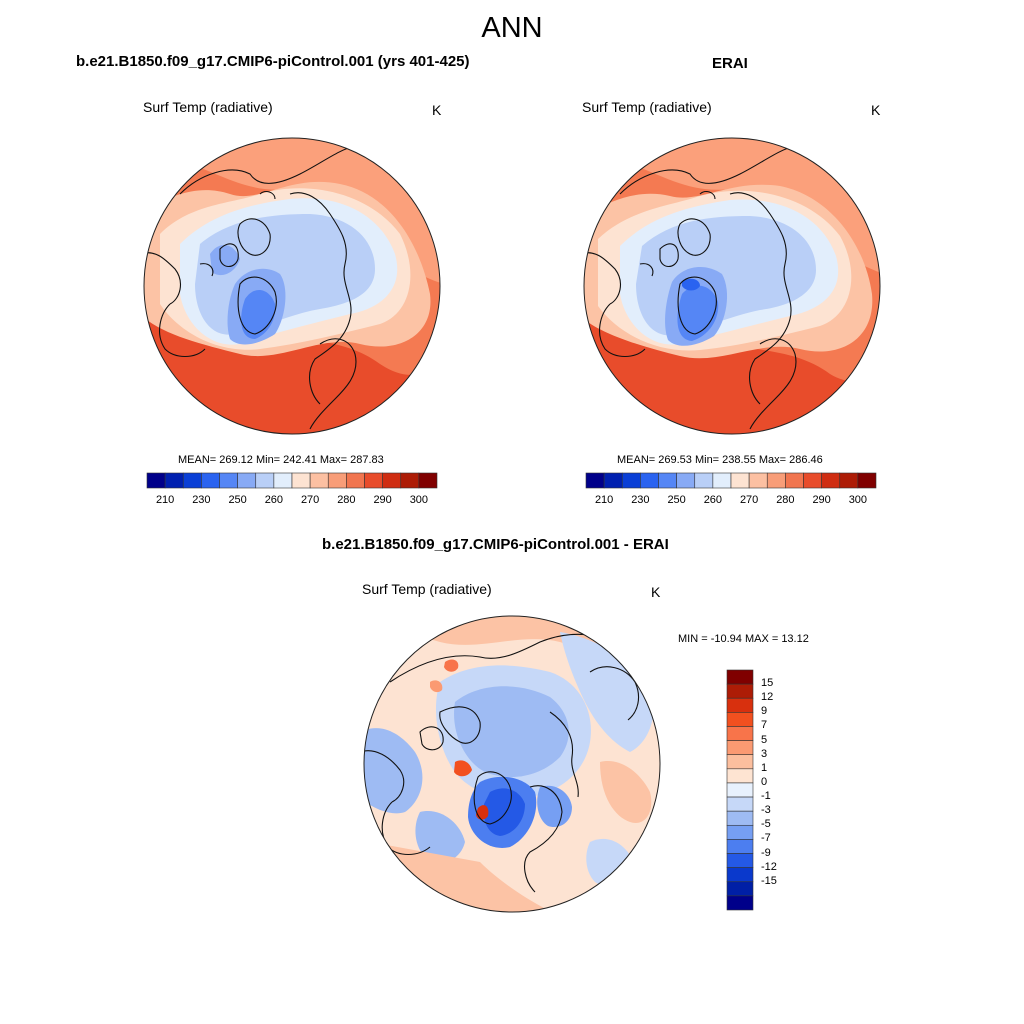 This screenshot has width=1024, height=1024. What do you see at coordinates (769, 880) in the screenshot?
I see `colorbar-tick-label: -15` at bounding box center [769, 880].